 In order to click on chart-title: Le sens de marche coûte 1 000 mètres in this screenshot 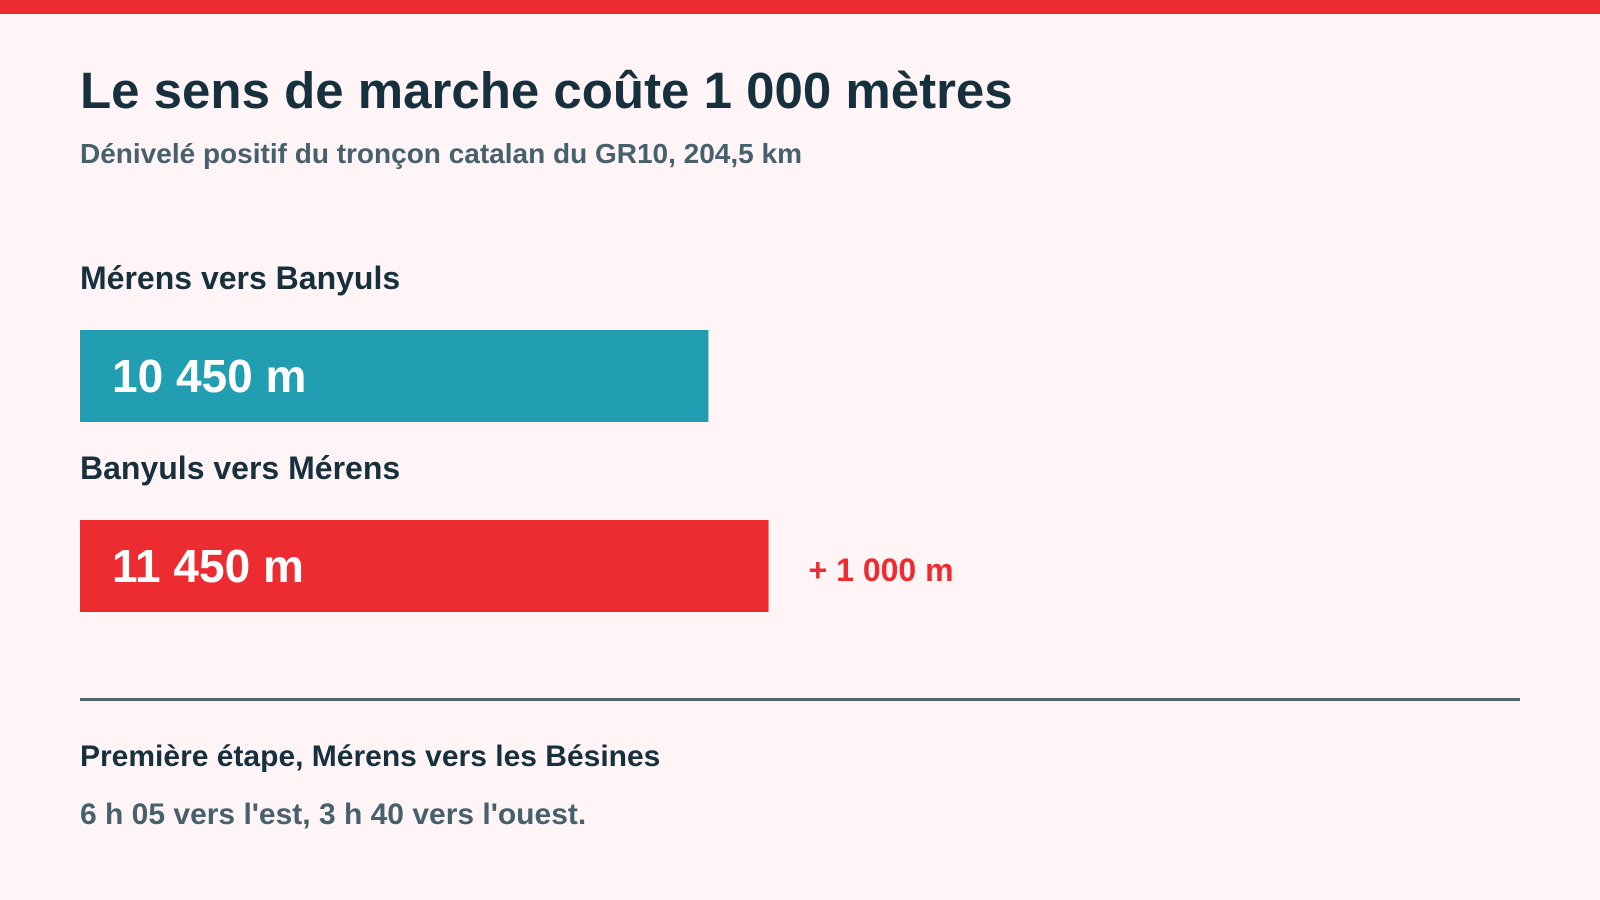, I will do `click(546, 90)`.